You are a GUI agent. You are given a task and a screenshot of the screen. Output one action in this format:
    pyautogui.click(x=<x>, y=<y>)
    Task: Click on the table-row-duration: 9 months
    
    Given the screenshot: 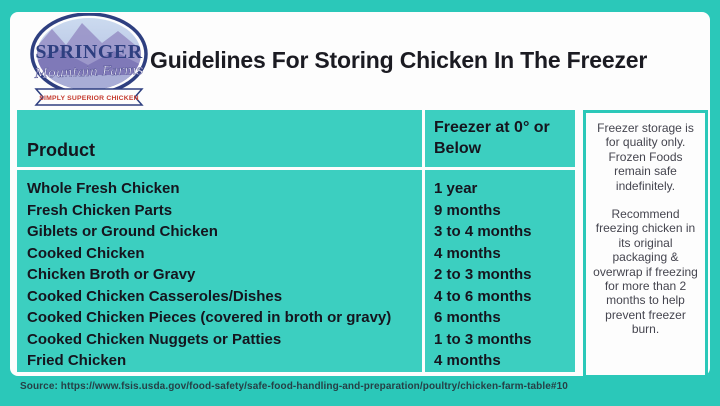 What is the action you would take?
    pyautogui.click(x=467, y=210)
    